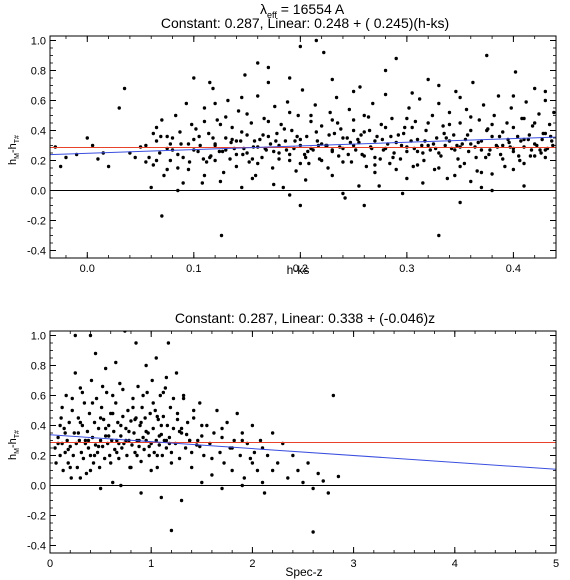 This screenshot has width=570, height=580. Describe the element at coordinates (13, 457) in the screenshot. I see `bottom-y-label-h: h` at that location.